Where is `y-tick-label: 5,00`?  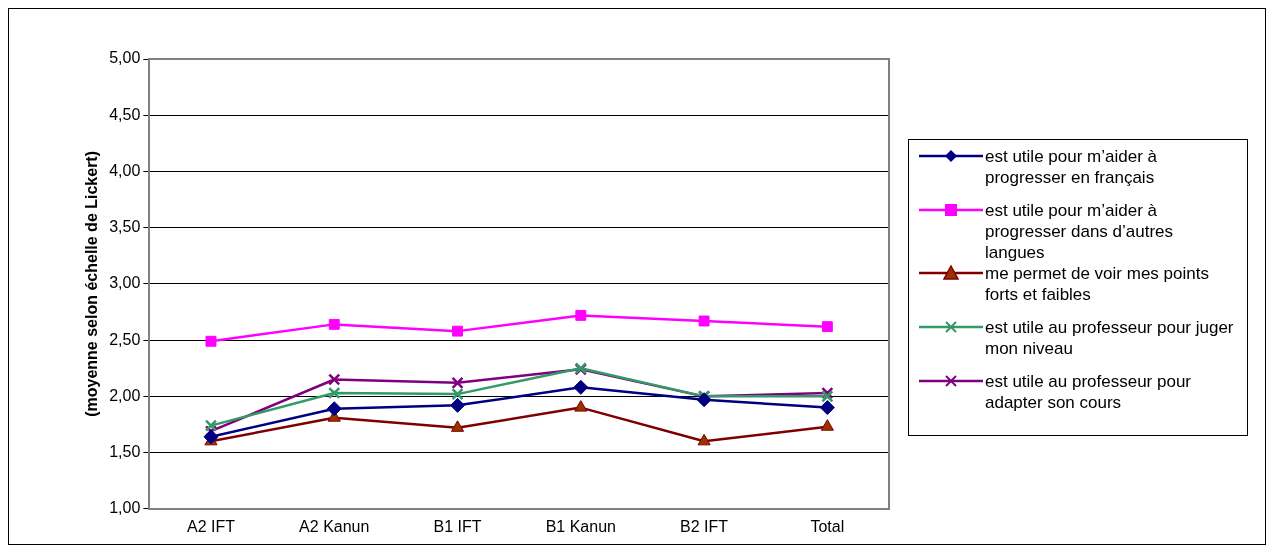
y-tick-label: 5,00 is located at coordinates (125, 58).